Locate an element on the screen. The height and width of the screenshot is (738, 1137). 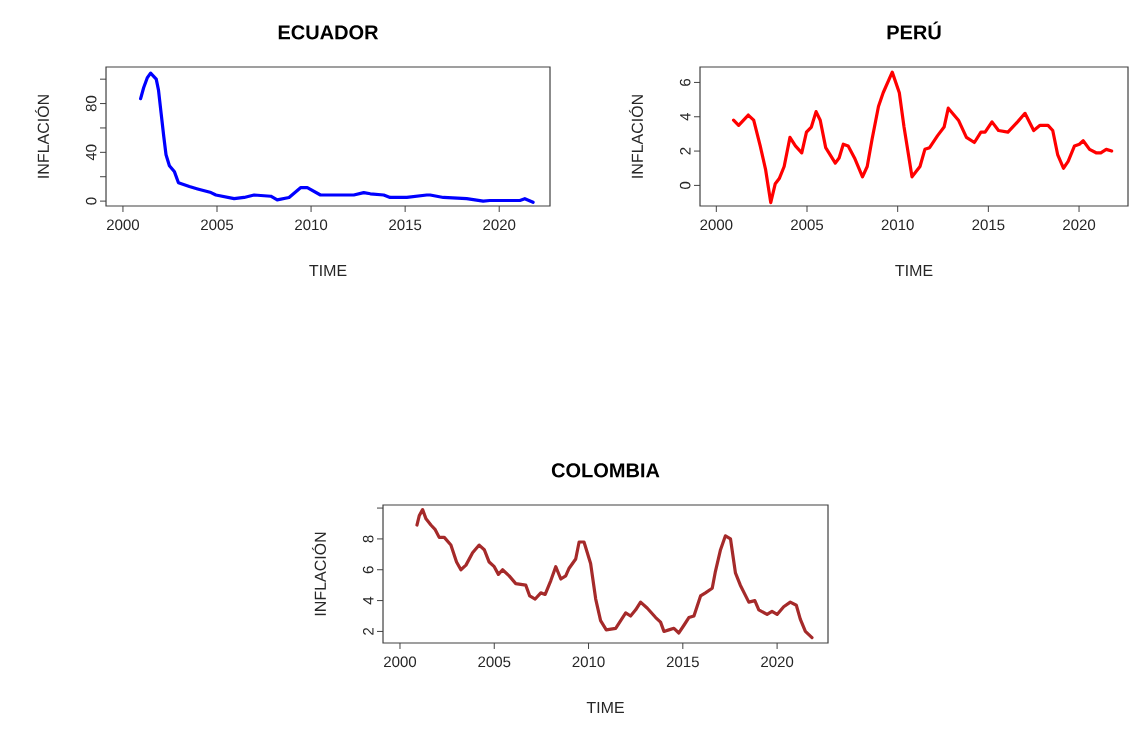
y-tick-label: 80 is located at coordinates (91, 103).